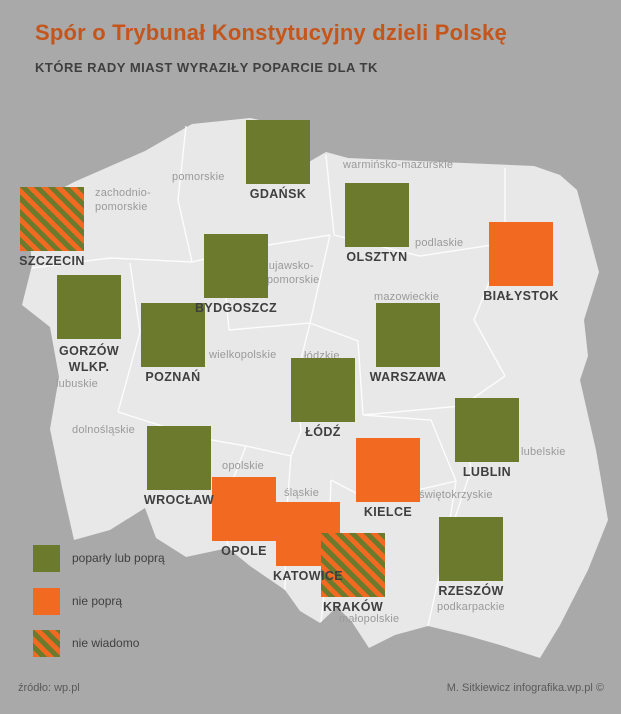 This screenshot has height=714, width=621. I want to click on city-label-wroclaw: WROCŁAW, so click(179, 500).